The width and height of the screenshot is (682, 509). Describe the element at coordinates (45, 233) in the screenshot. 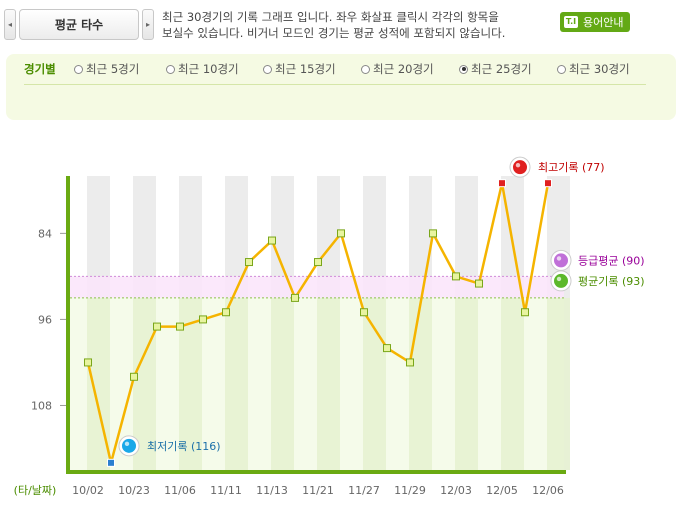

I see `y-tick-label: 84` at that location.